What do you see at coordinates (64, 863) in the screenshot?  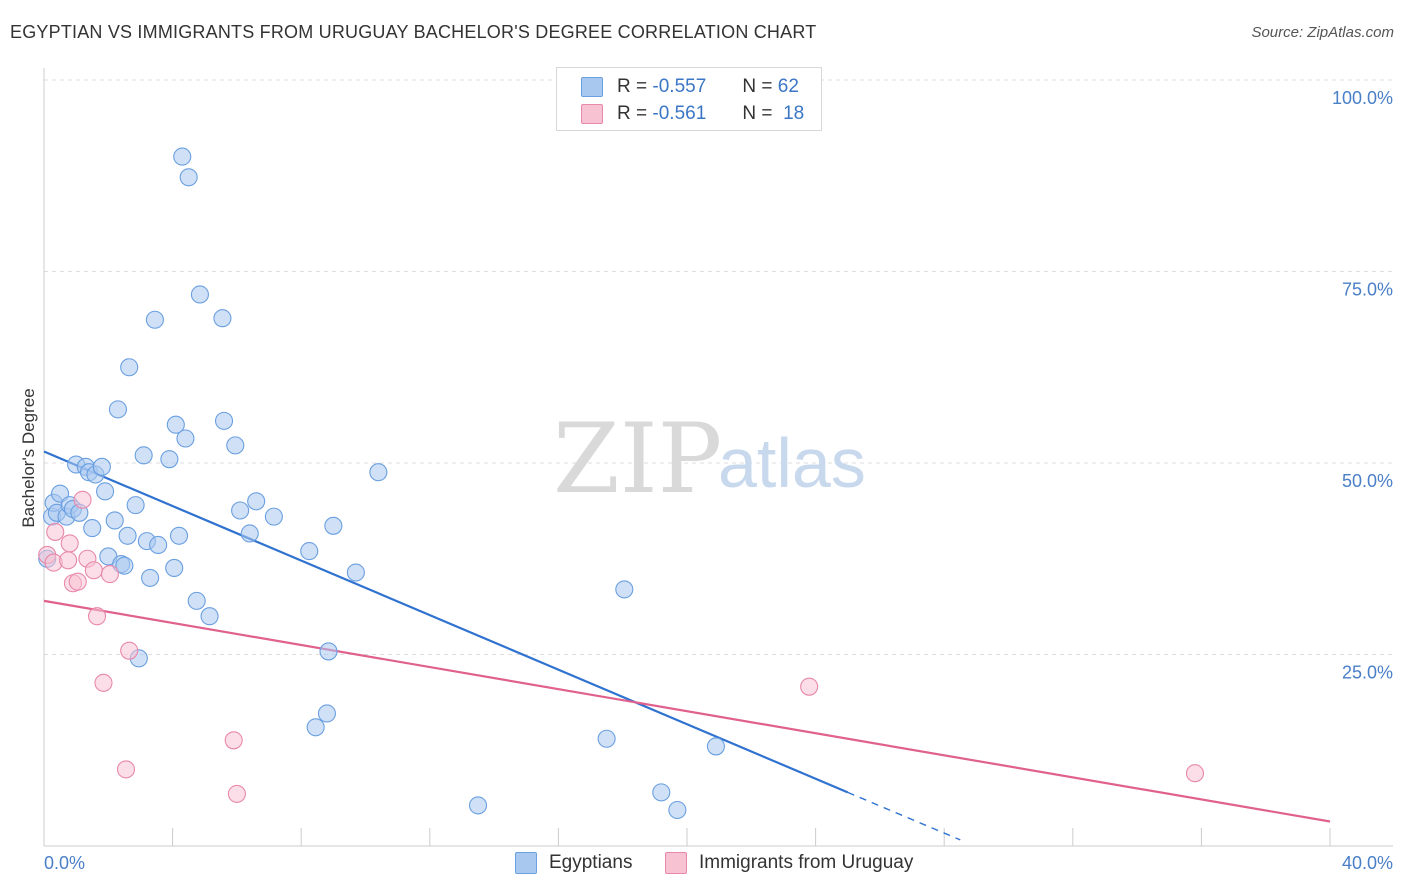 I see `x-tick-min: 0.0%` at bounding box center [64, 863].